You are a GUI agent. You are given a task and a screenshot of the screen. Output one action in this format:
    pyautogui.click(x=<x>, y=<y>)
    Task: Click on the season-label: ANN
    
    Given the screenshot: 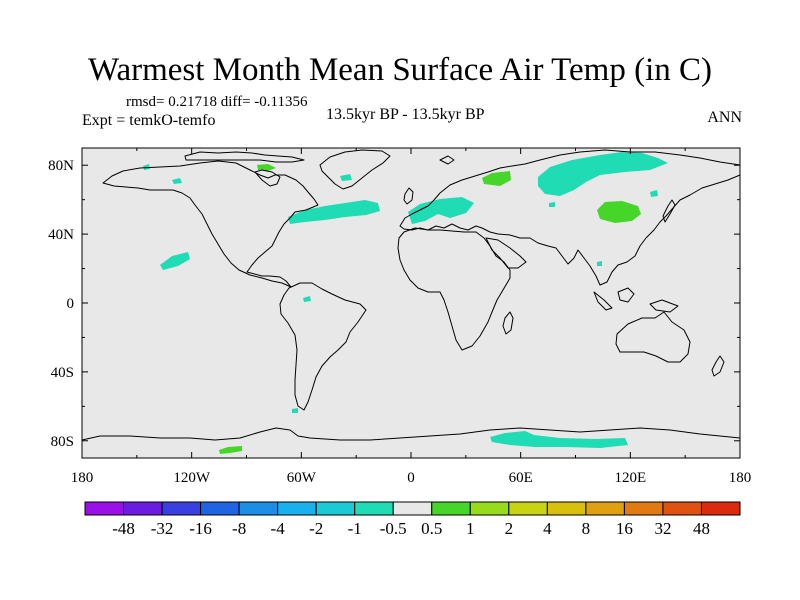 What is the action you would take?
    pyautogui.click(x=724, y=117)
    